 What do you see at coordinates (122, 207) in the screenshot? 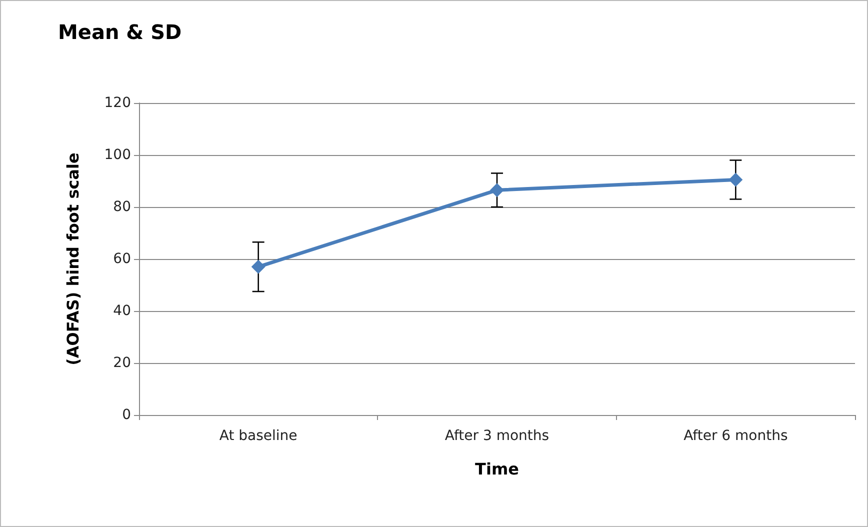
I see `y-tick-label: 80` at bounding box center [122, 207].